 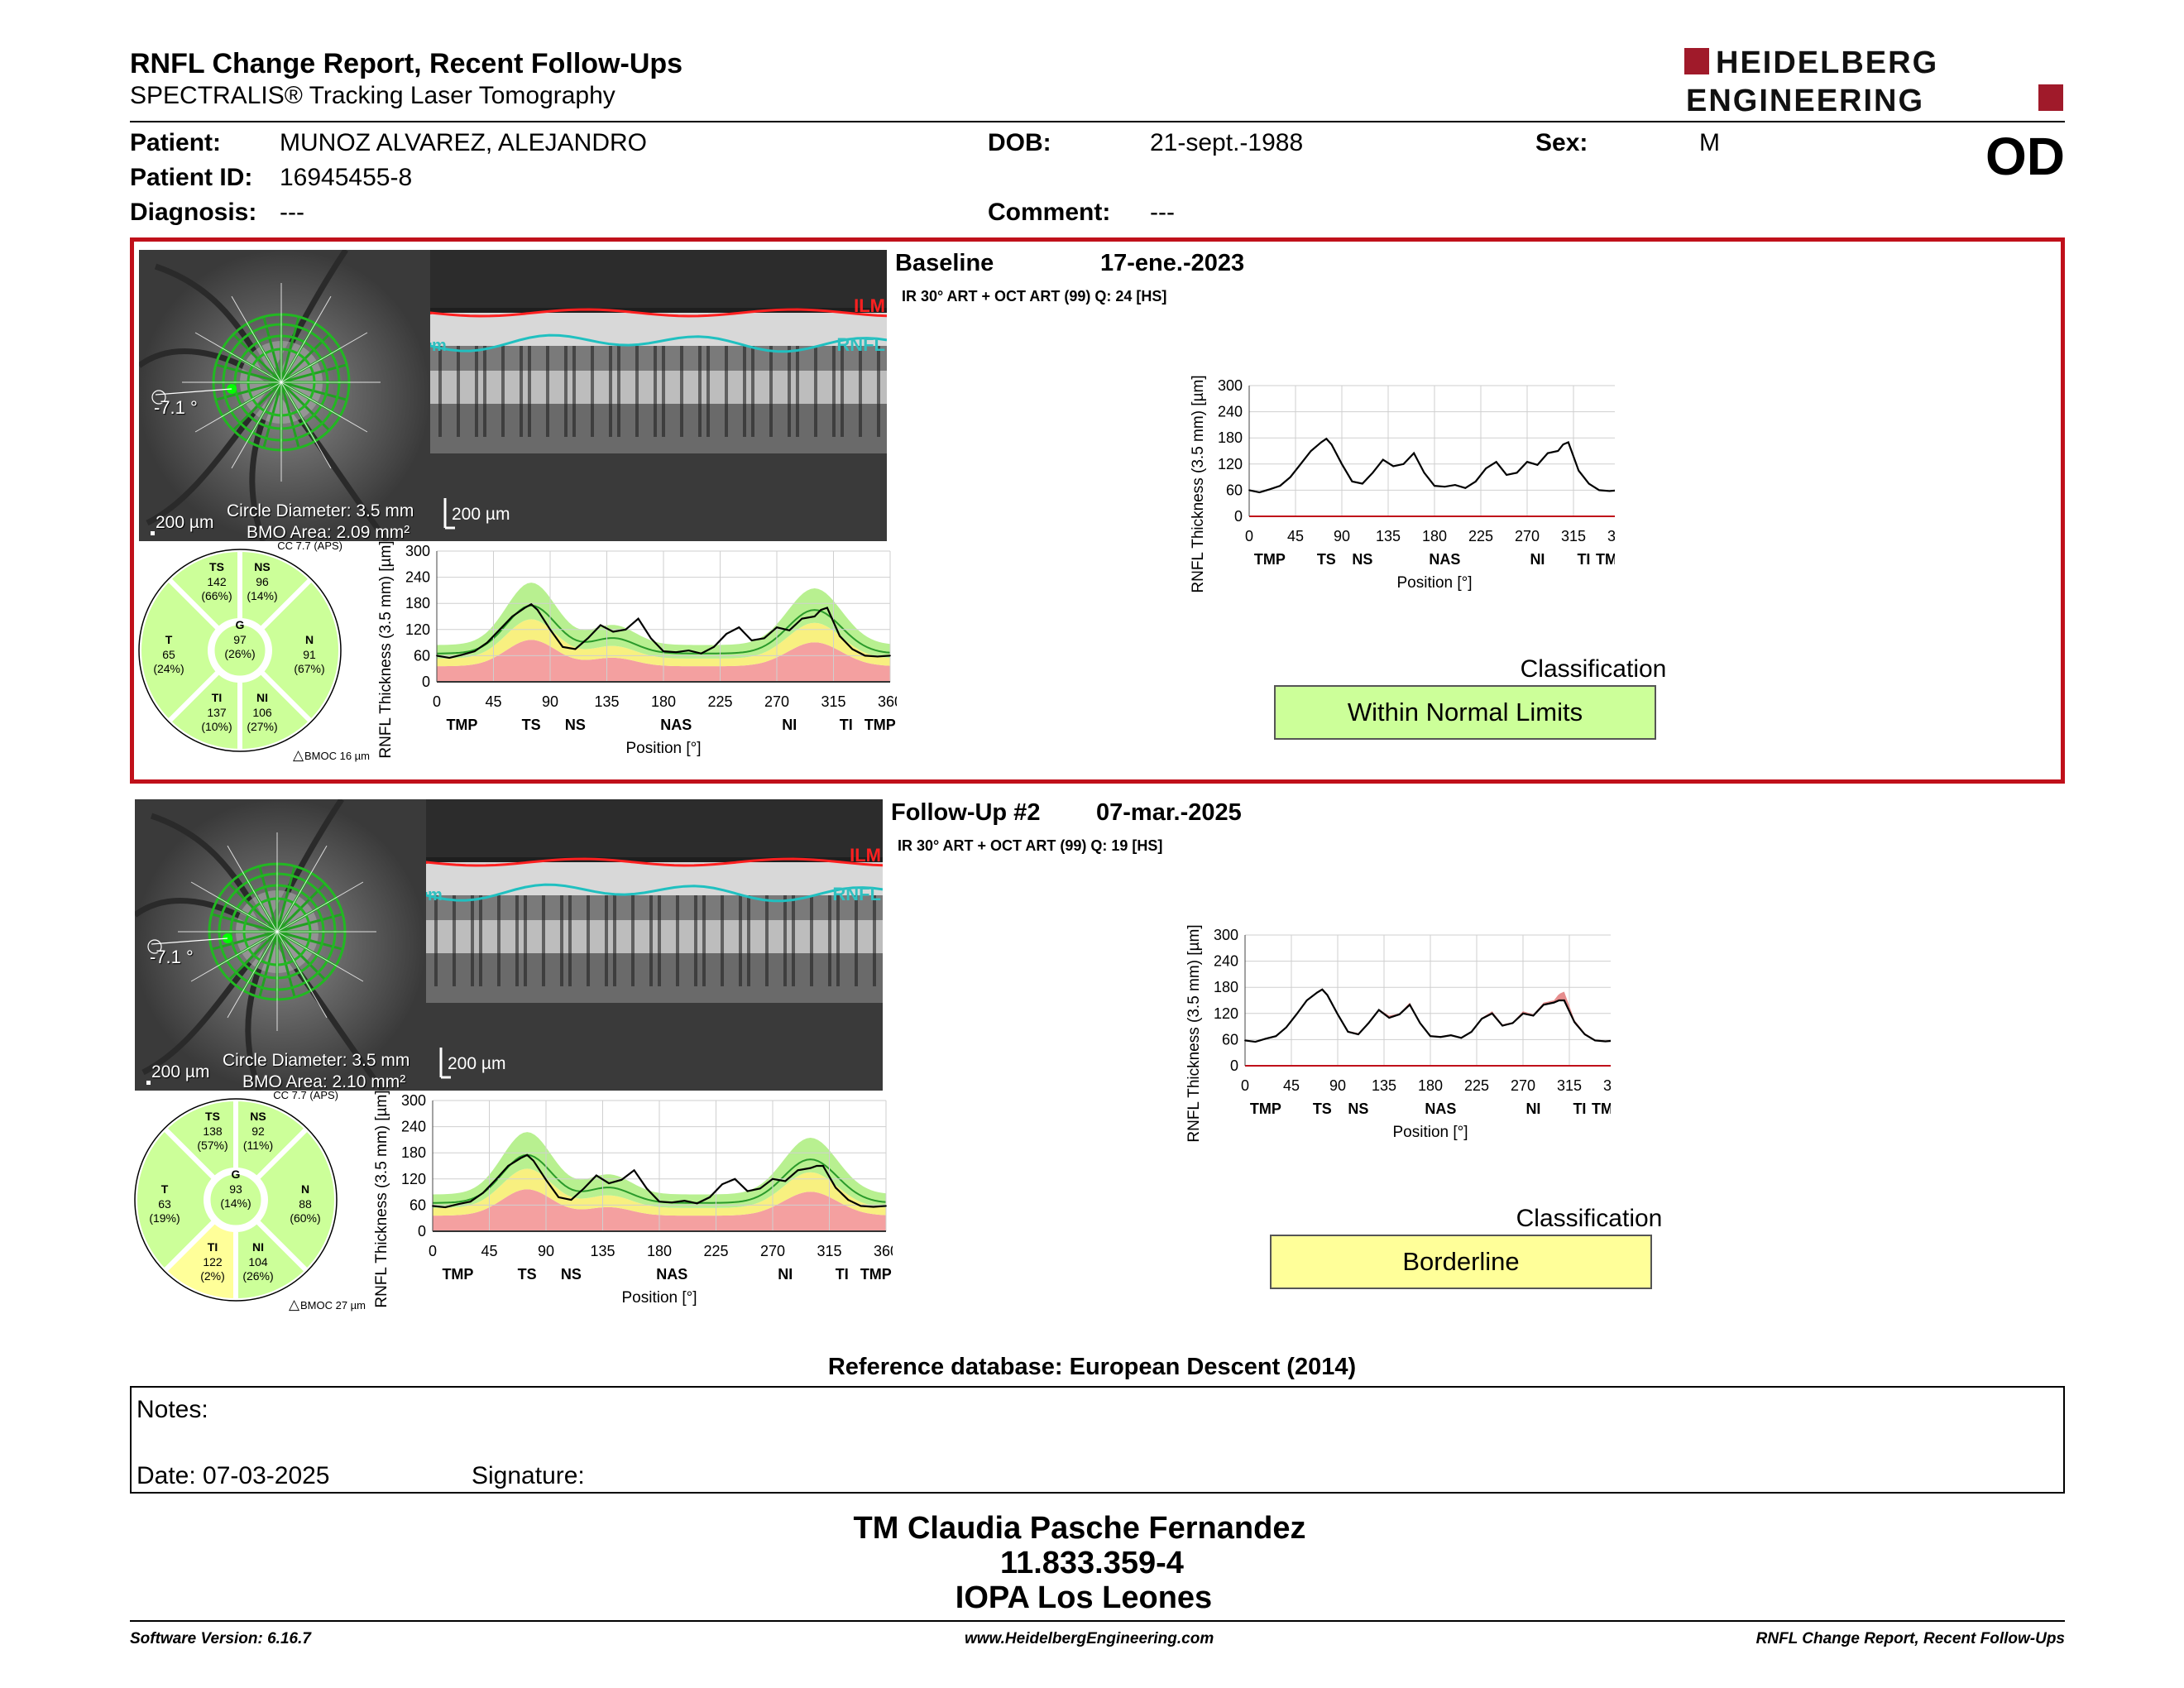 I want to click on sector-value: 106, so click(x=262, y=712).